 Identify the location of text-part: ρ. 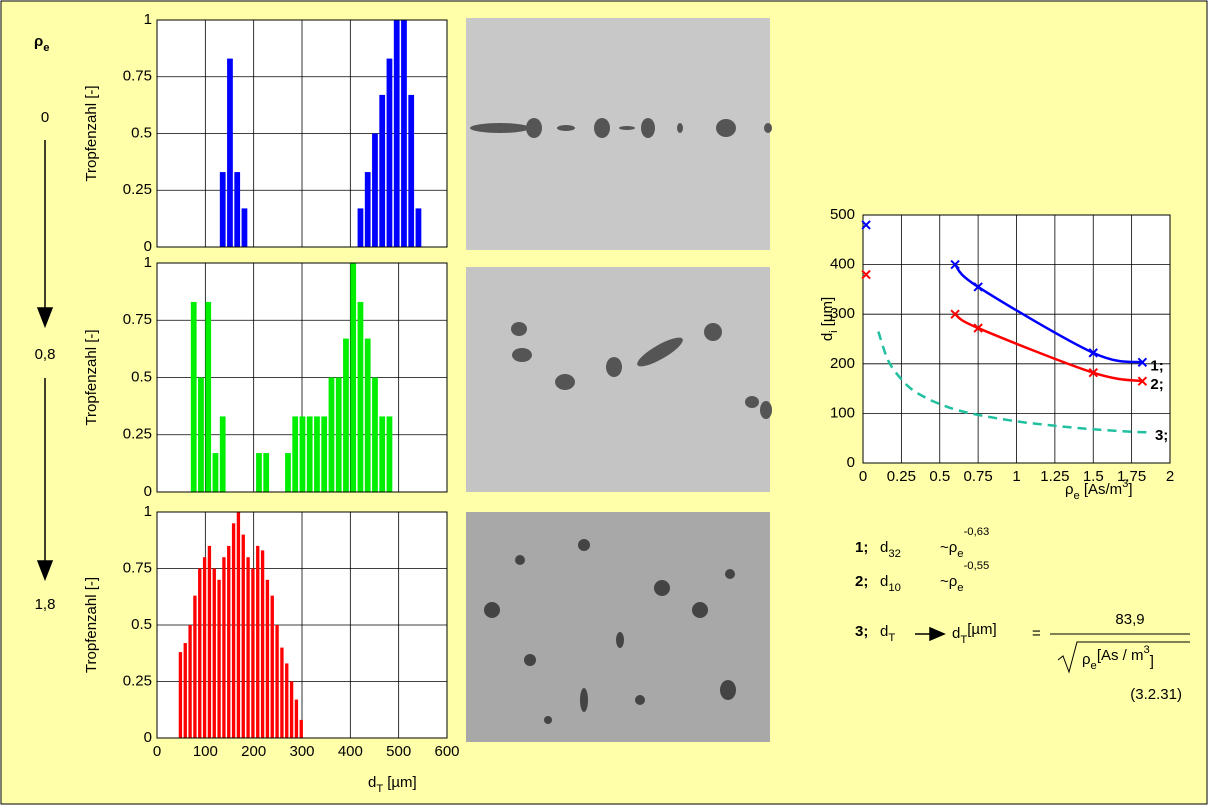
(1086, 659).